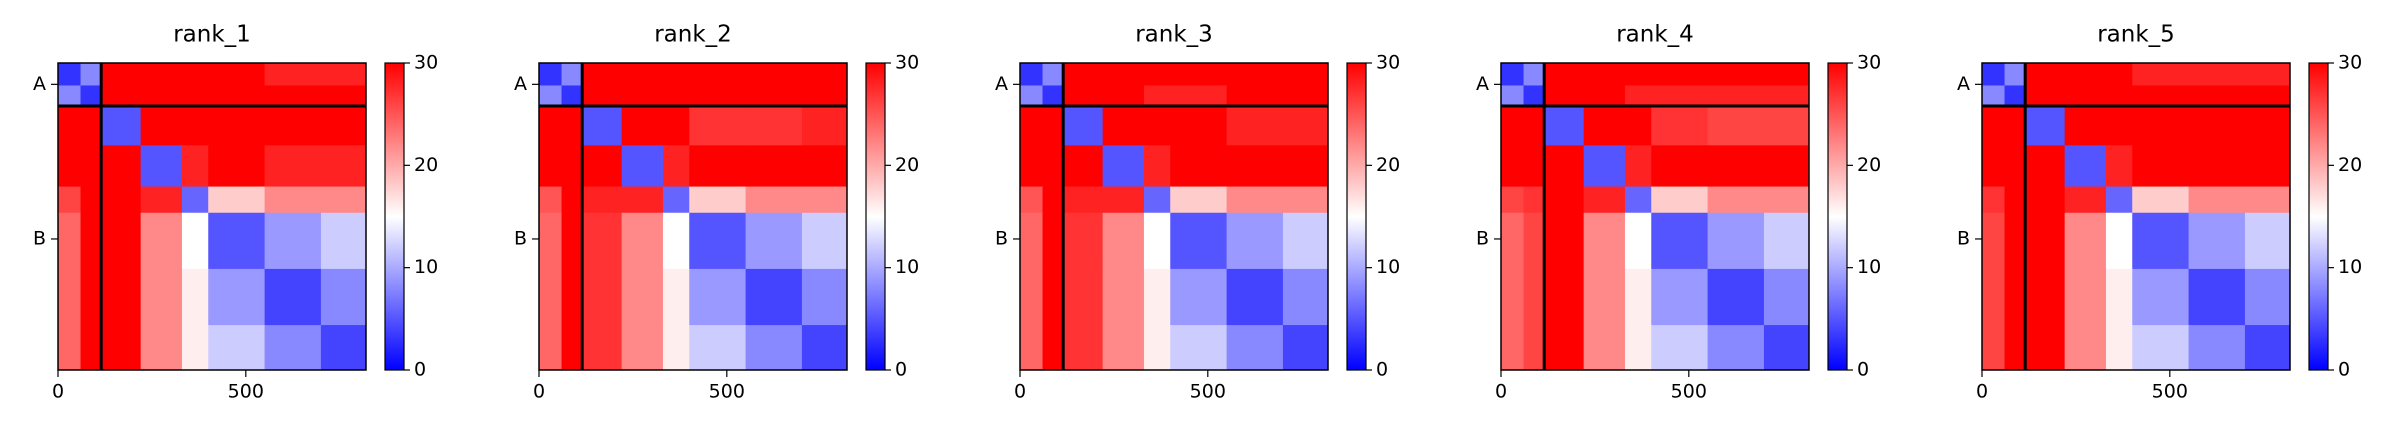 The image size is (2401, 438). Describe the element at coordinates (1869, 63) in the screenshot. I see `colorbar-tick-label: 30` at that location.